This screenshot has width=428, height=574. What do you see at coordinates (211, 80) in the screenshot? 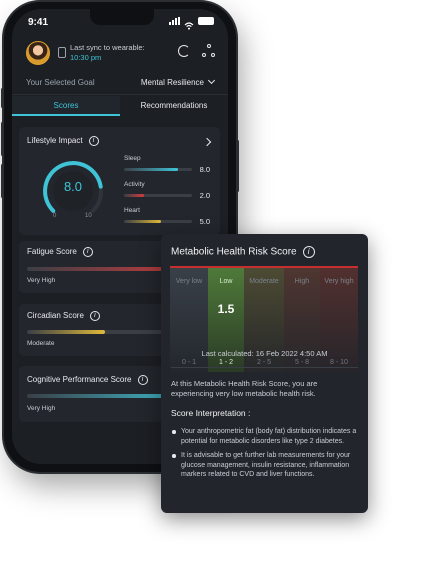
I see `chevron-down-icon` at bounding box center [211, 80].